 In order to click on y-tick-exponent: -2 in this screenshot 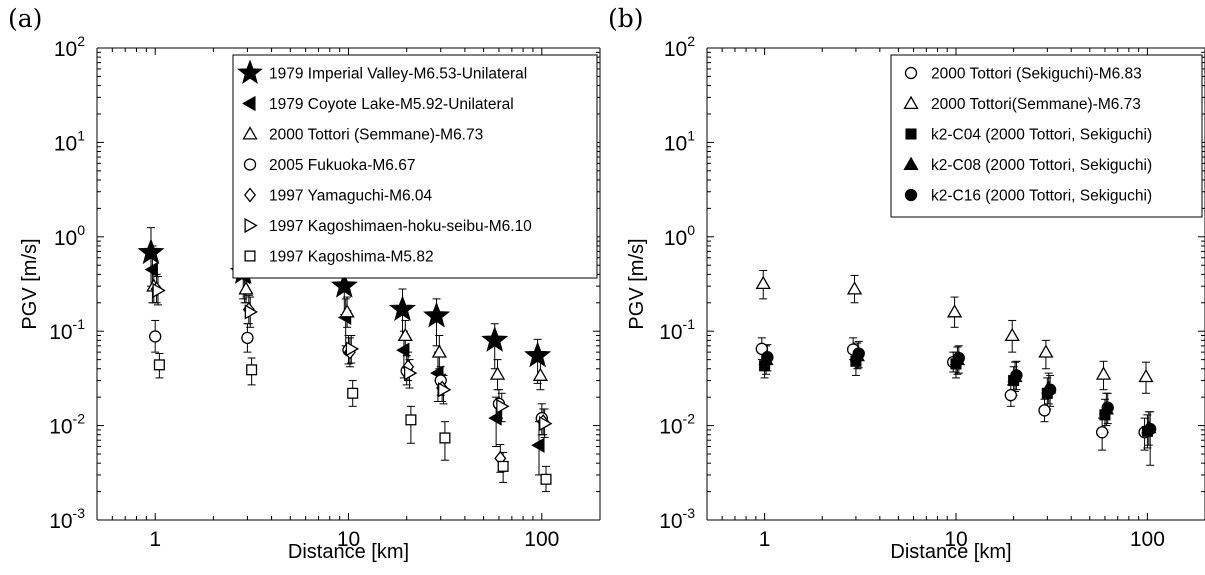, I will do `click(79, 419)`.